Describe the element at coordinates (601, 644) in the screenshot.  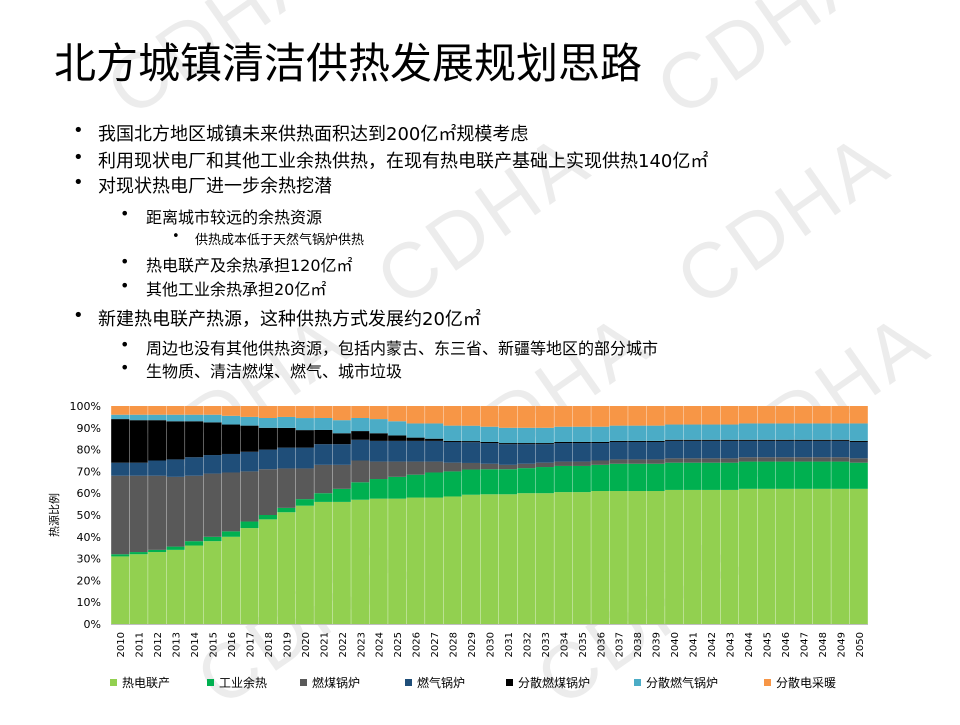
I see `x-tick-label: 2036` at that location.